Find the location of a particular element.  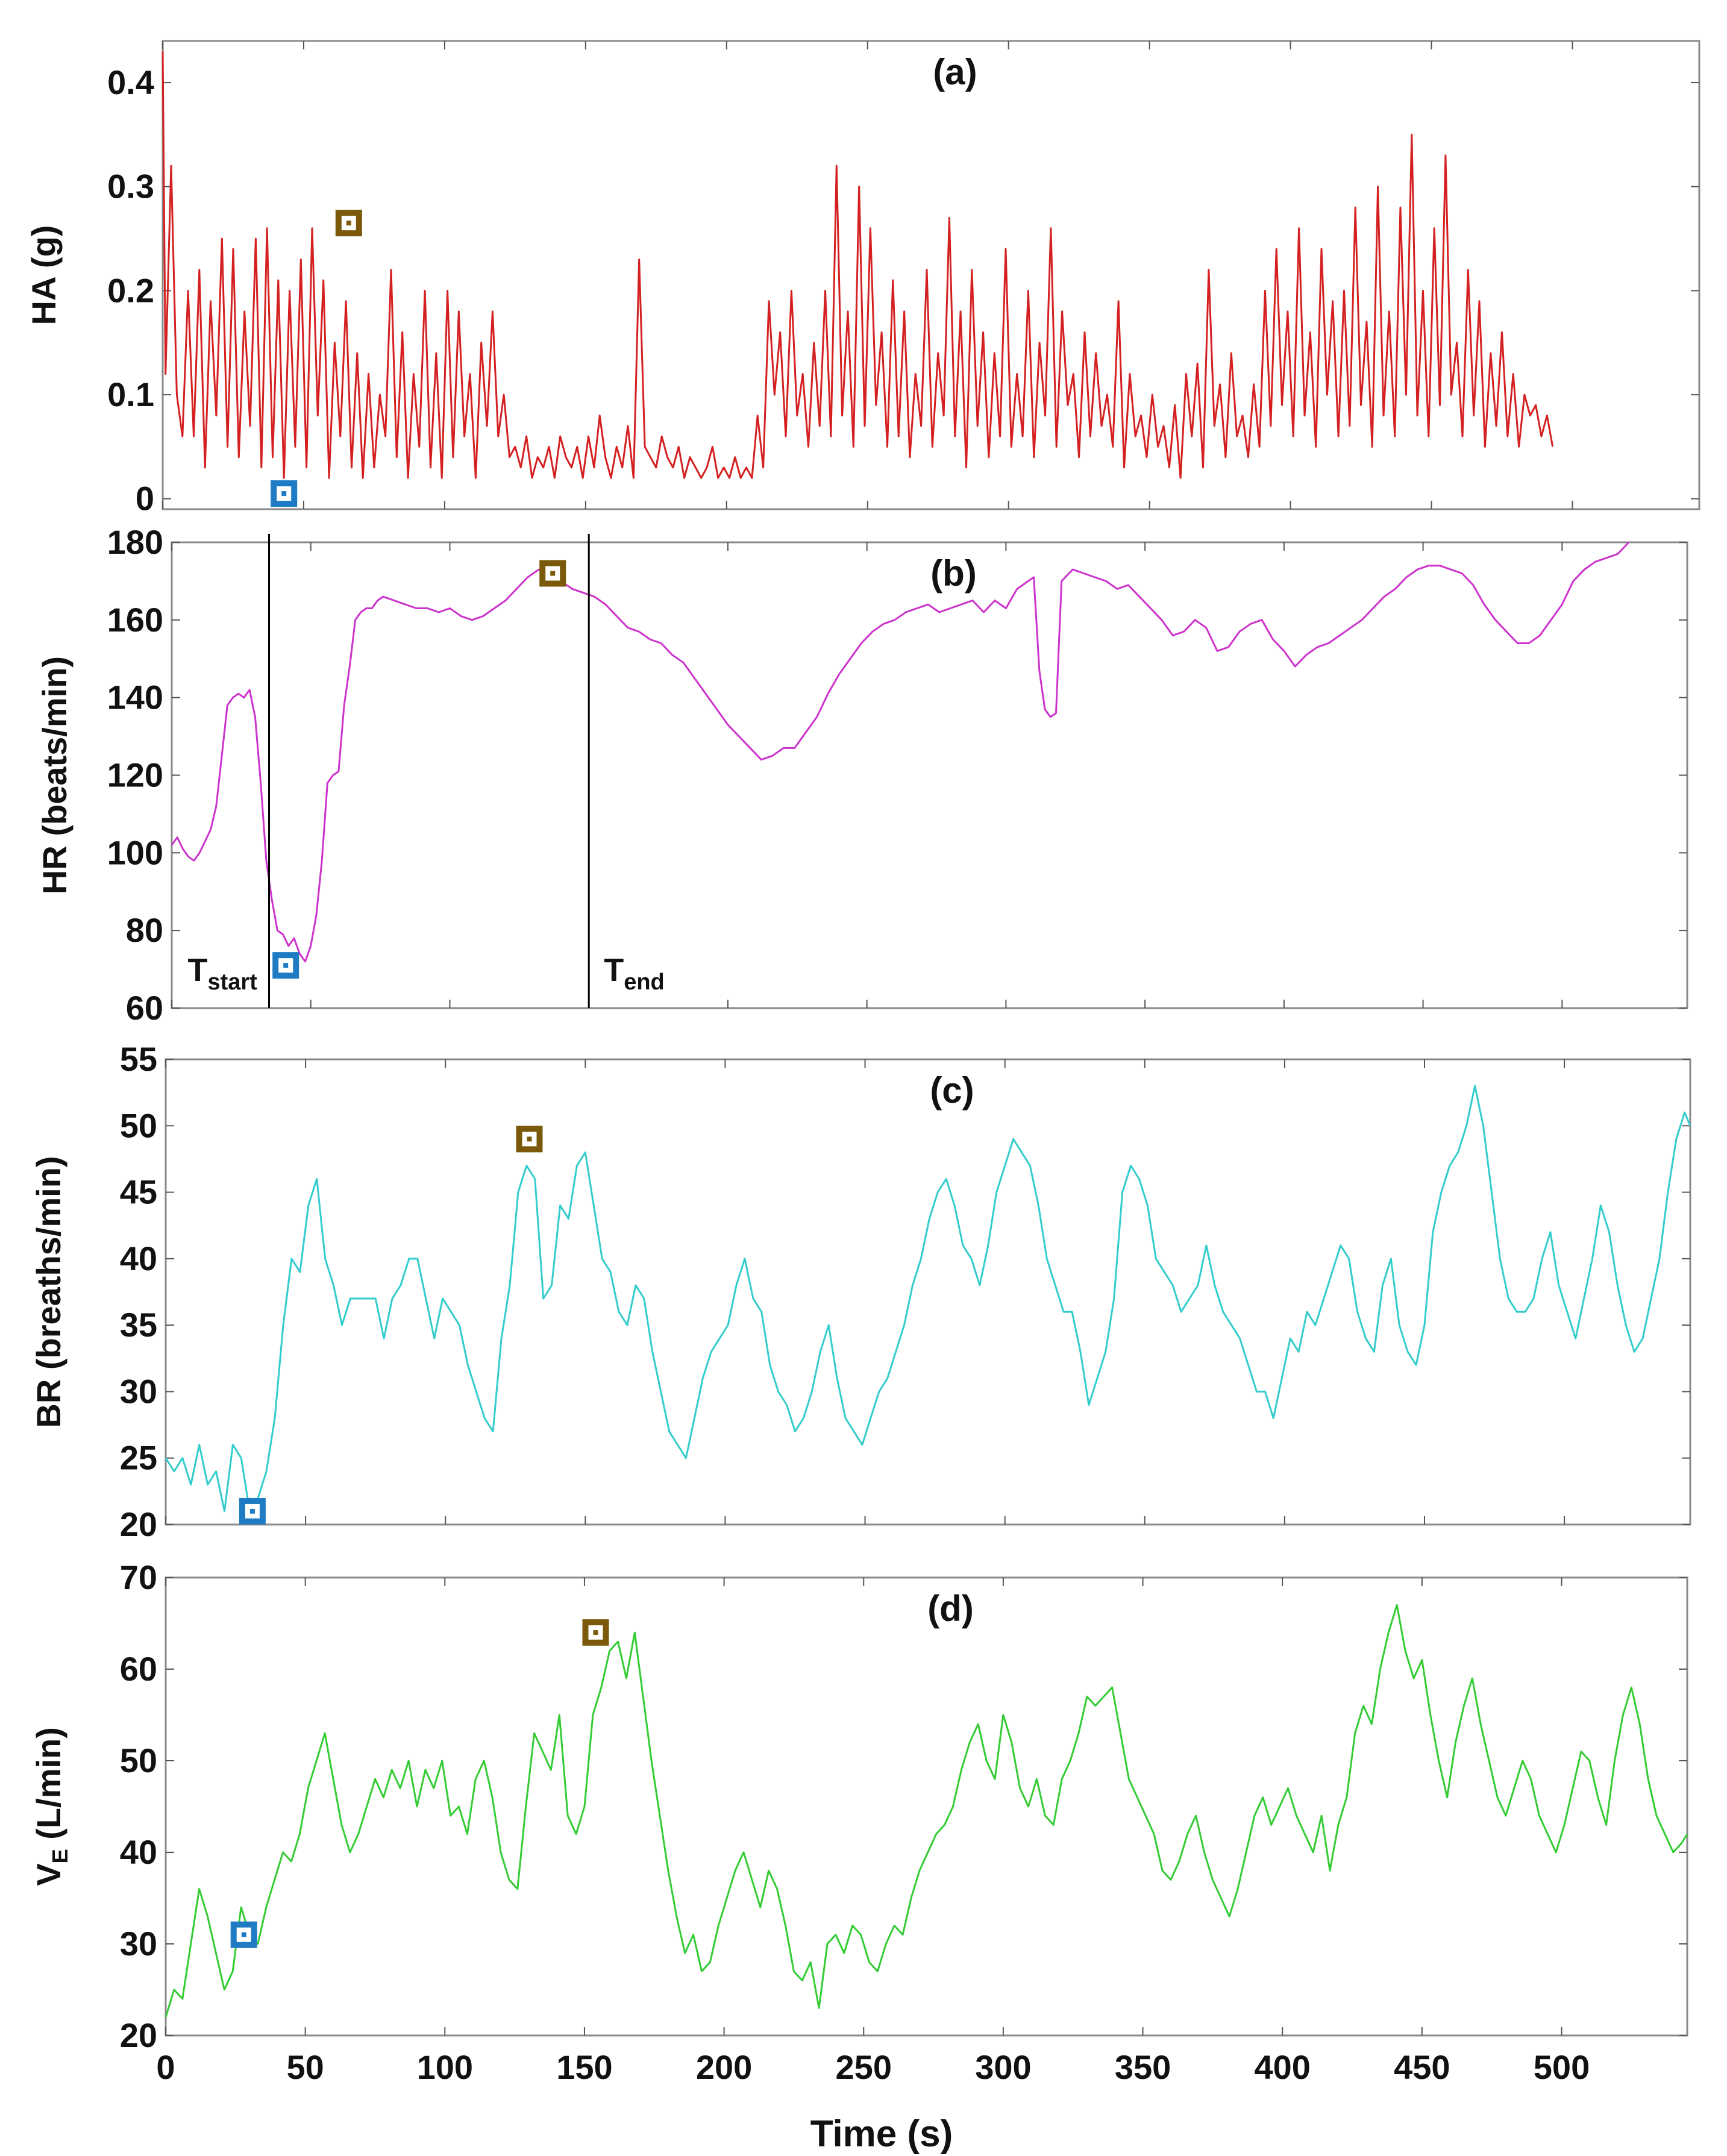

x-tick-label: 100 is located at coordinates (445, 2067).